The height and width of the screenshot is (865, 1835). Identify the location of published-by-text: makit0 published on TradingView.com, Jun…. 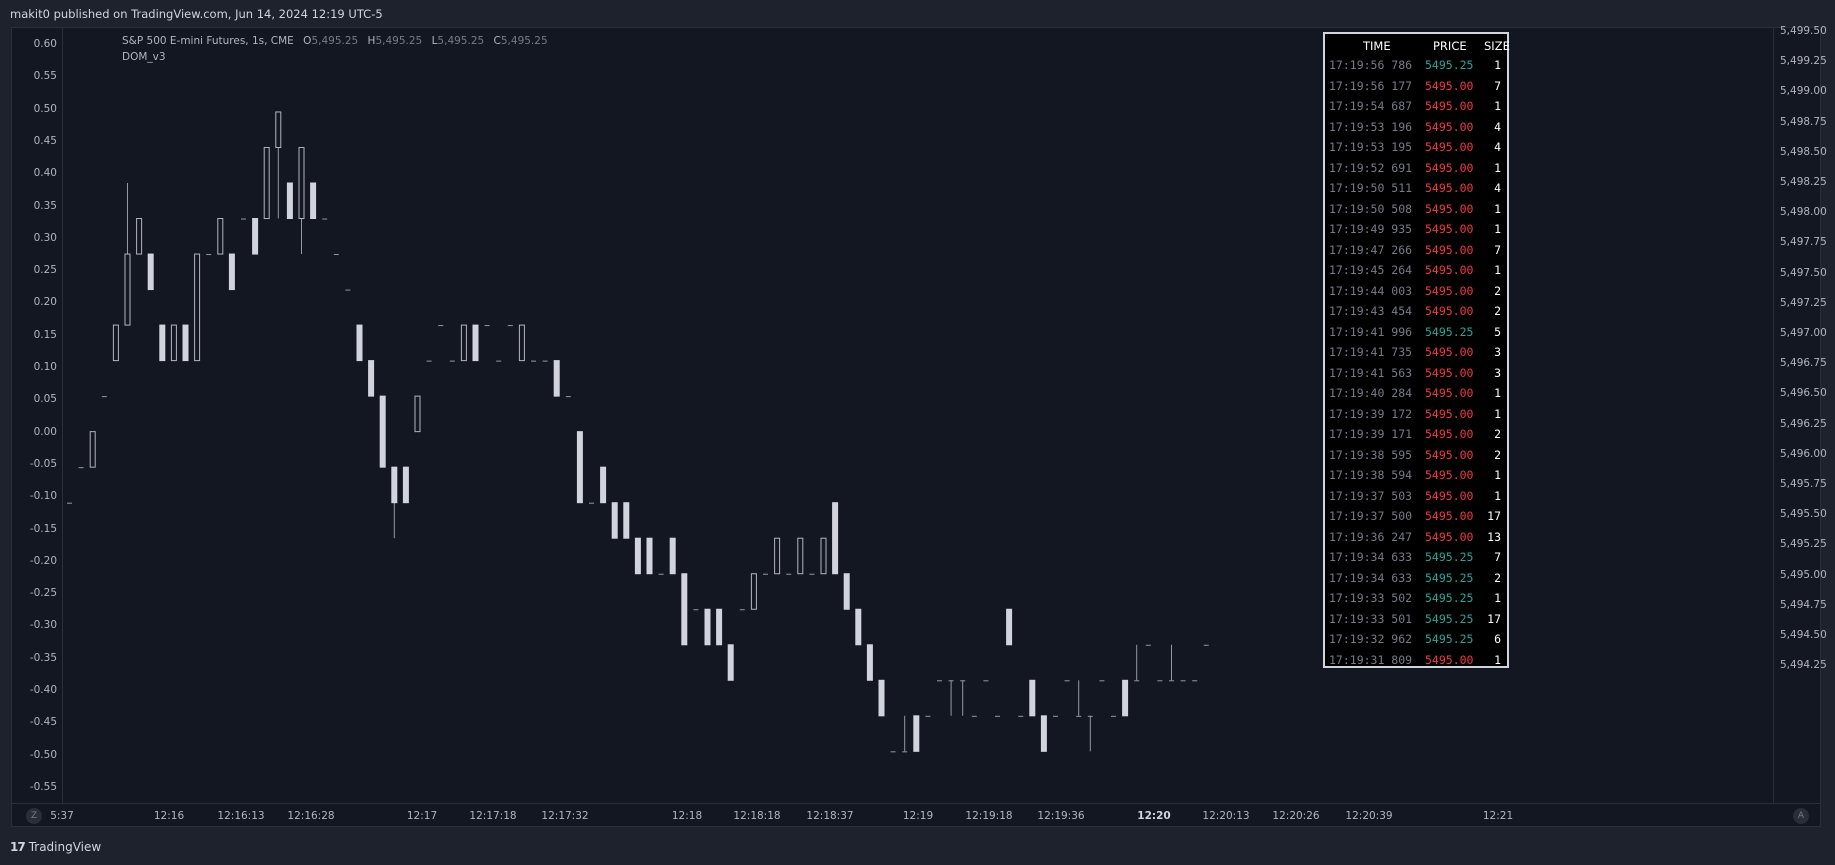
(196, 14).